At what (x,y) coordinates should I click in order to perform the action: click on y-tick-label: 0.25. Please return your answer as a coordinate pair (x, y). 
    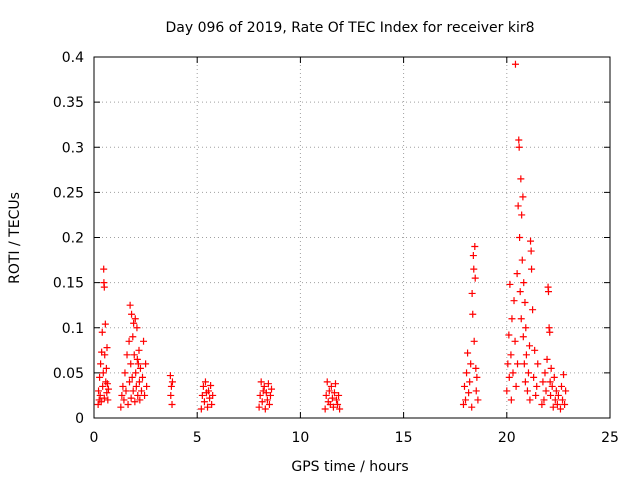
    Looking at the image, I should click on (68, 193).